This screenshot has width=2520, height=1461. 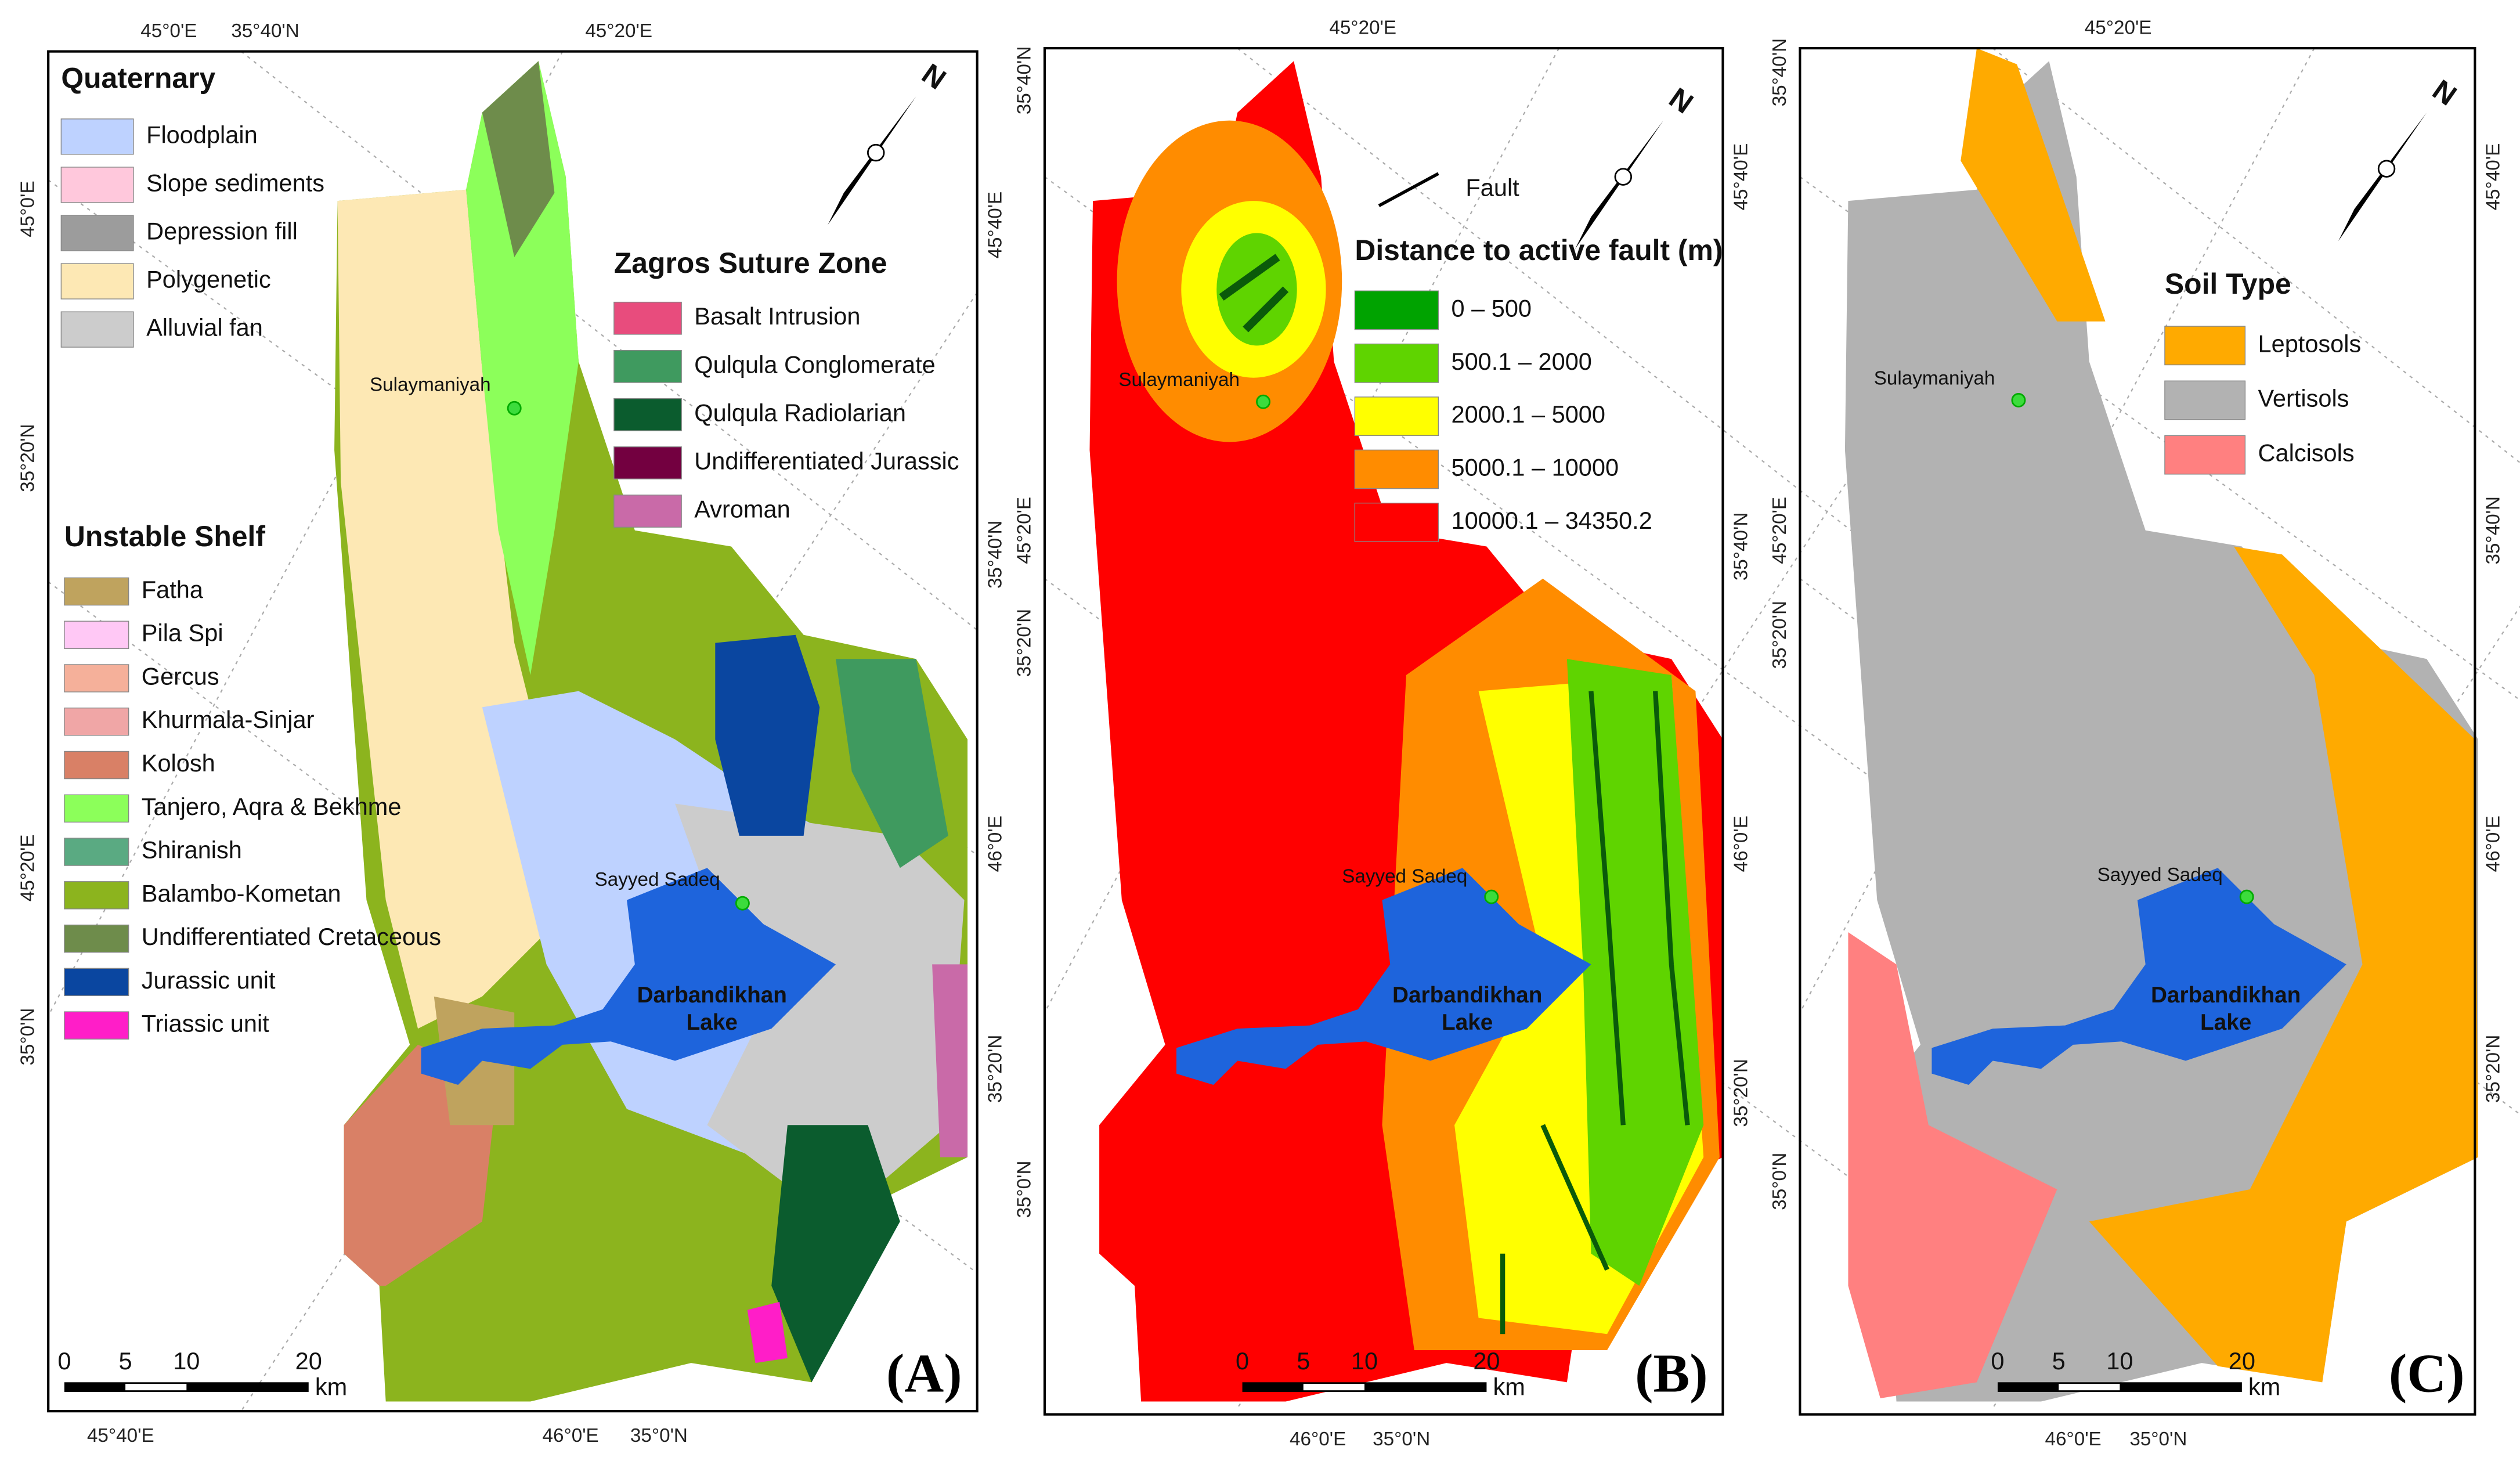 What do you see at coordinates (1529, 414) in the screenshot?
I see `legend-label: 2000.1 – 5000` at bounding box center [1529, 414].